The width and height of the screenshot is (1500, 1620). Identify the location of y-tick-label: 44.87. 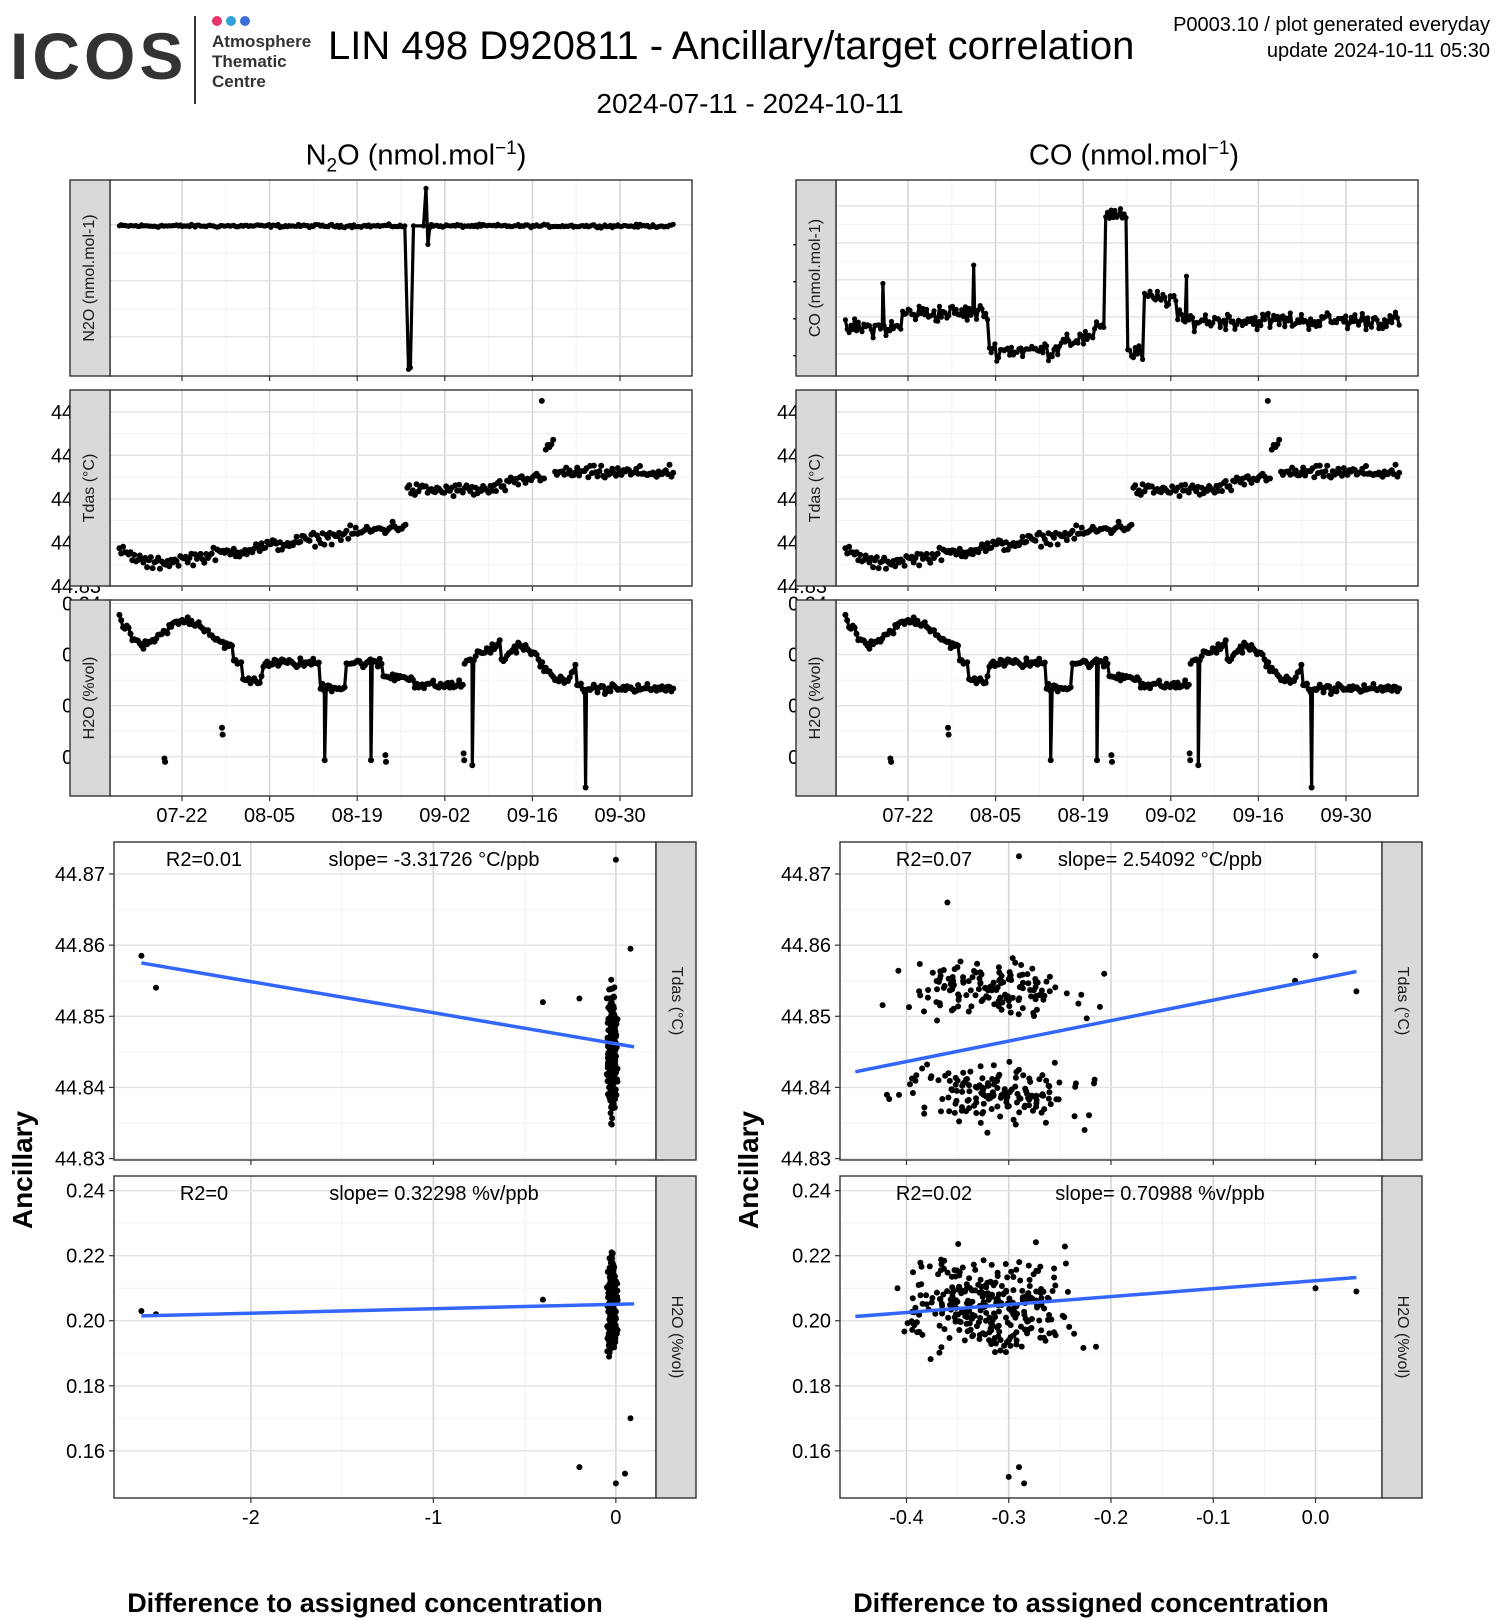
(80, 875).